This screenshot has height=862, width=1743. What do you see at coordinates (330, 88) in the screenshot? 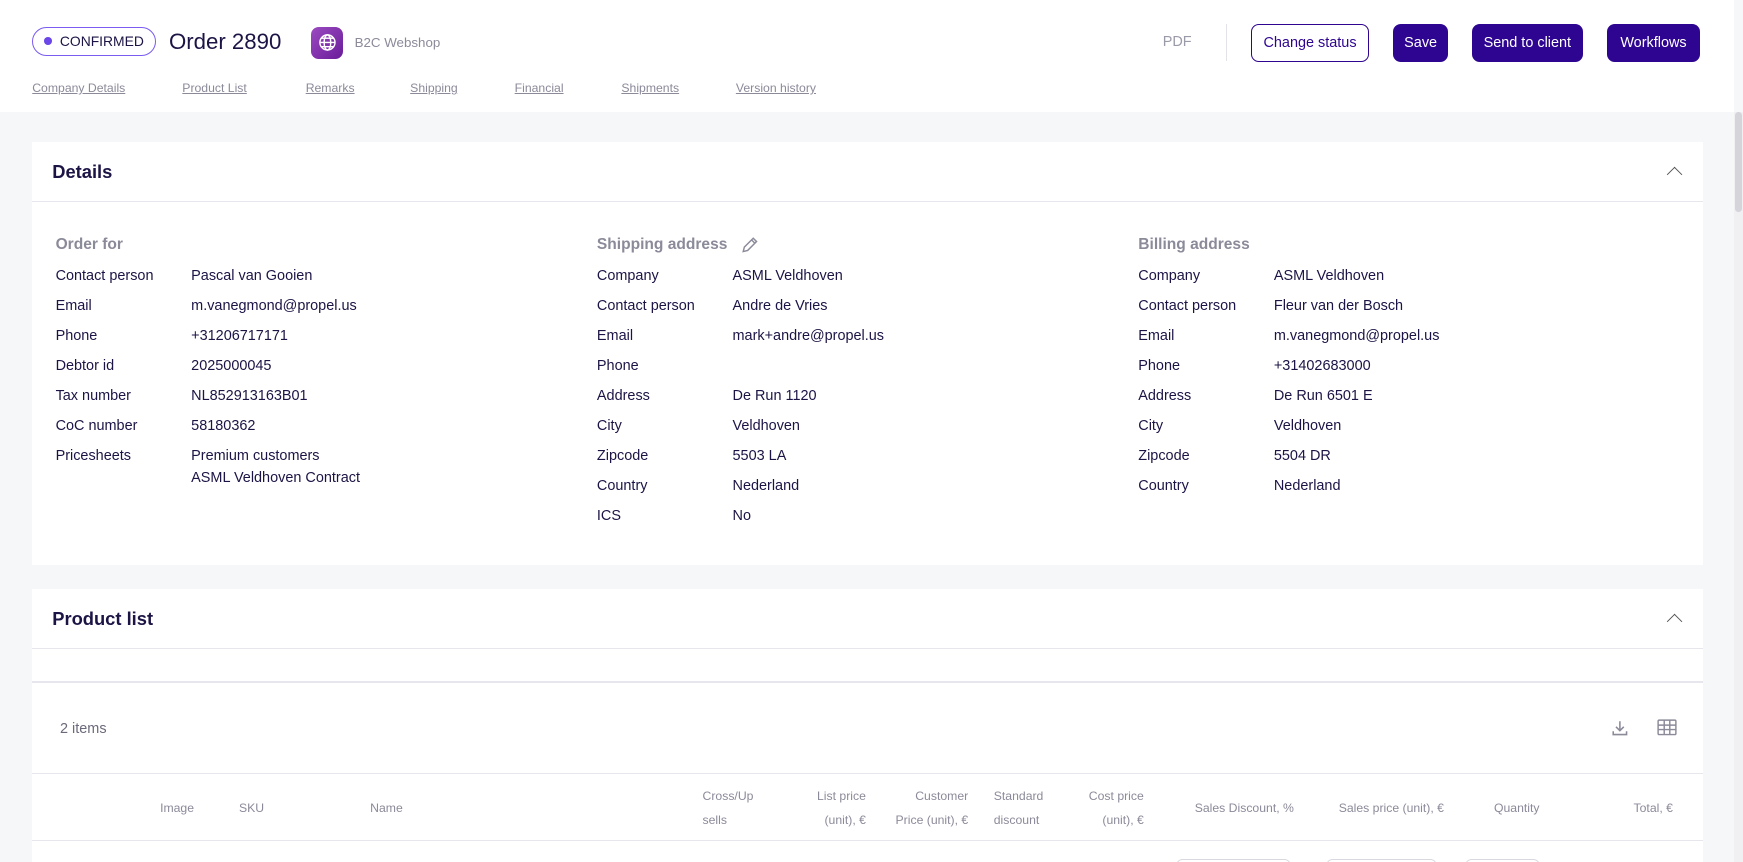
I see `tab-remarks: Remarks` at bounding box center [330, 88].